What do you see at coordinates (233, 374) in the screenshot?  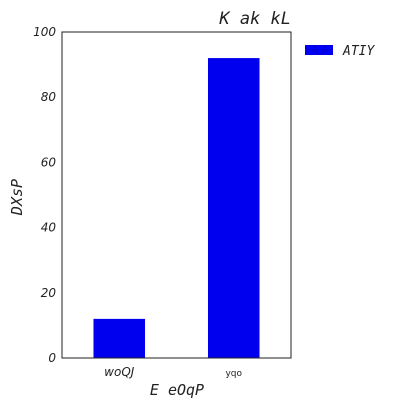 I see `x-tick-label: yqo` at bounding box center [233, 374].